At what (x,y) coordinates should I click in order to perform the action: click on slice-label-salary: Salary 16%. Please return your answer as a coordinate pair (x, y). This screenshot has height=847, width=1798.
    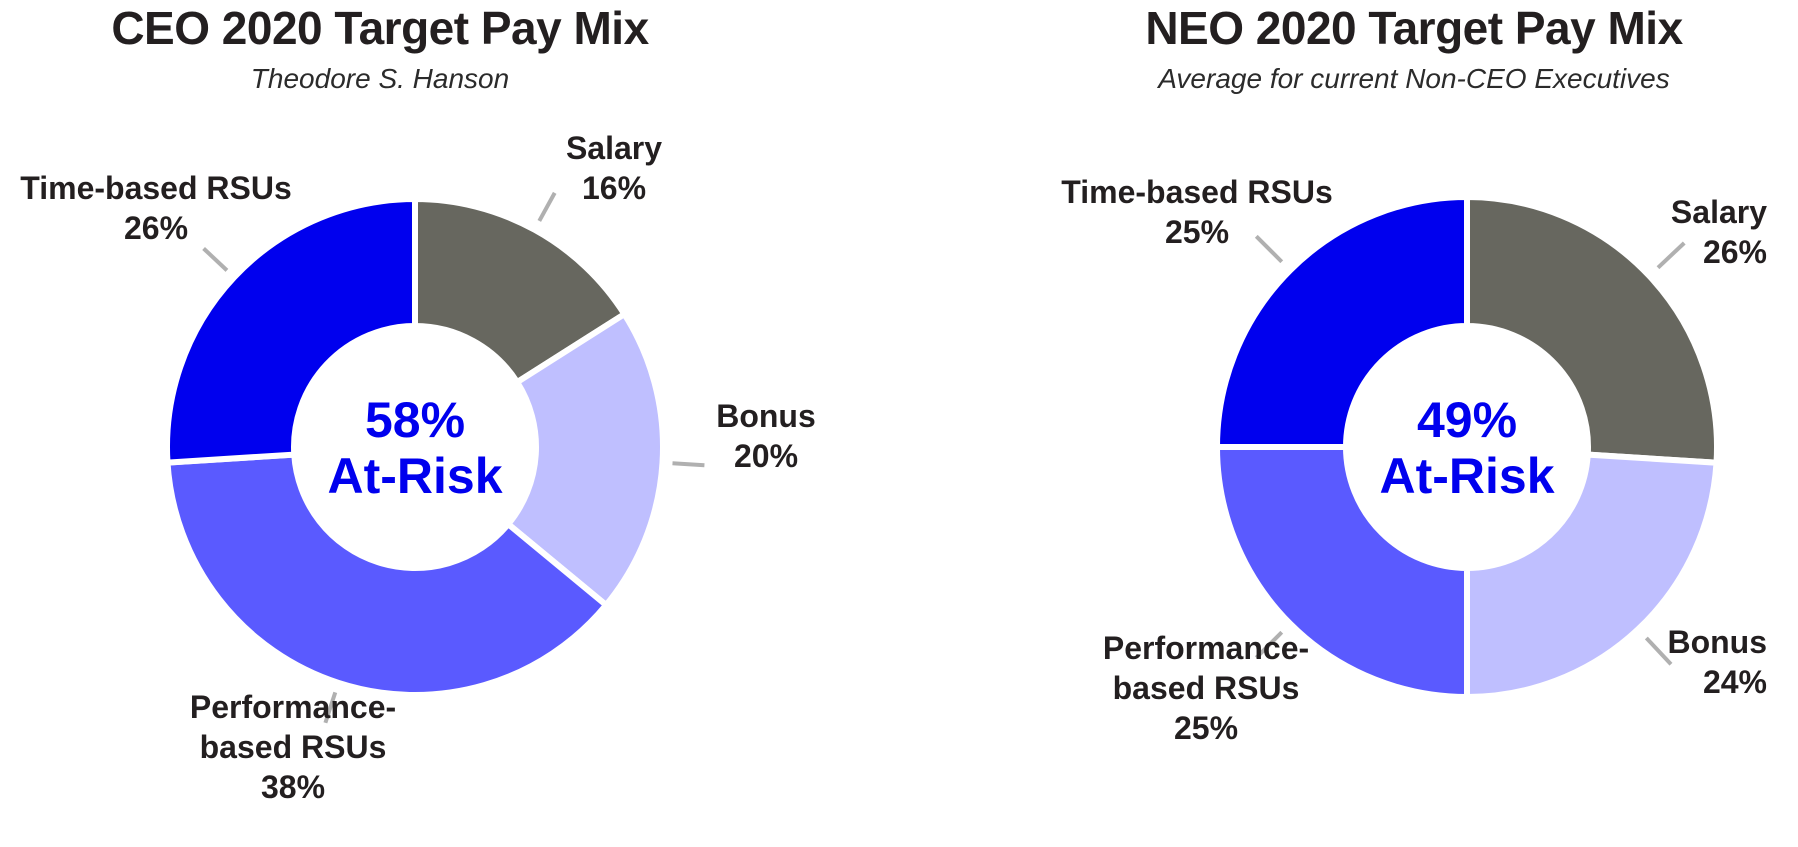
    Looking at the image, I should click on (614, 168).